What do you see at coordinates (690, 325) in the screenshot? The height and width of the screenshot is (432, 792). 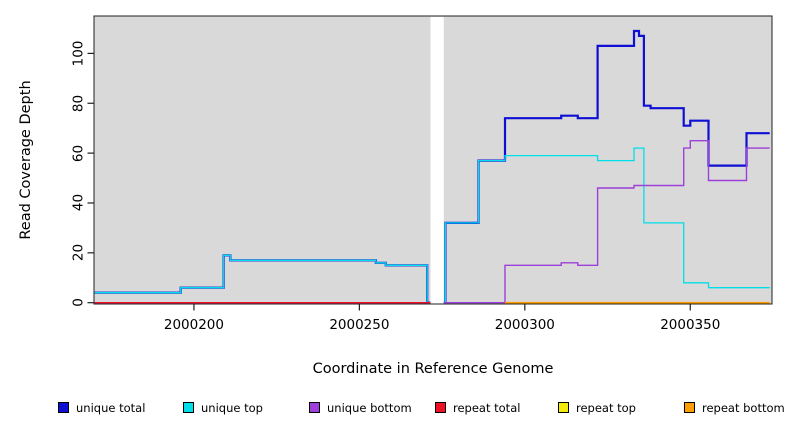 I see `x-tick-label: 2000350` at bounding box center [690, 325].